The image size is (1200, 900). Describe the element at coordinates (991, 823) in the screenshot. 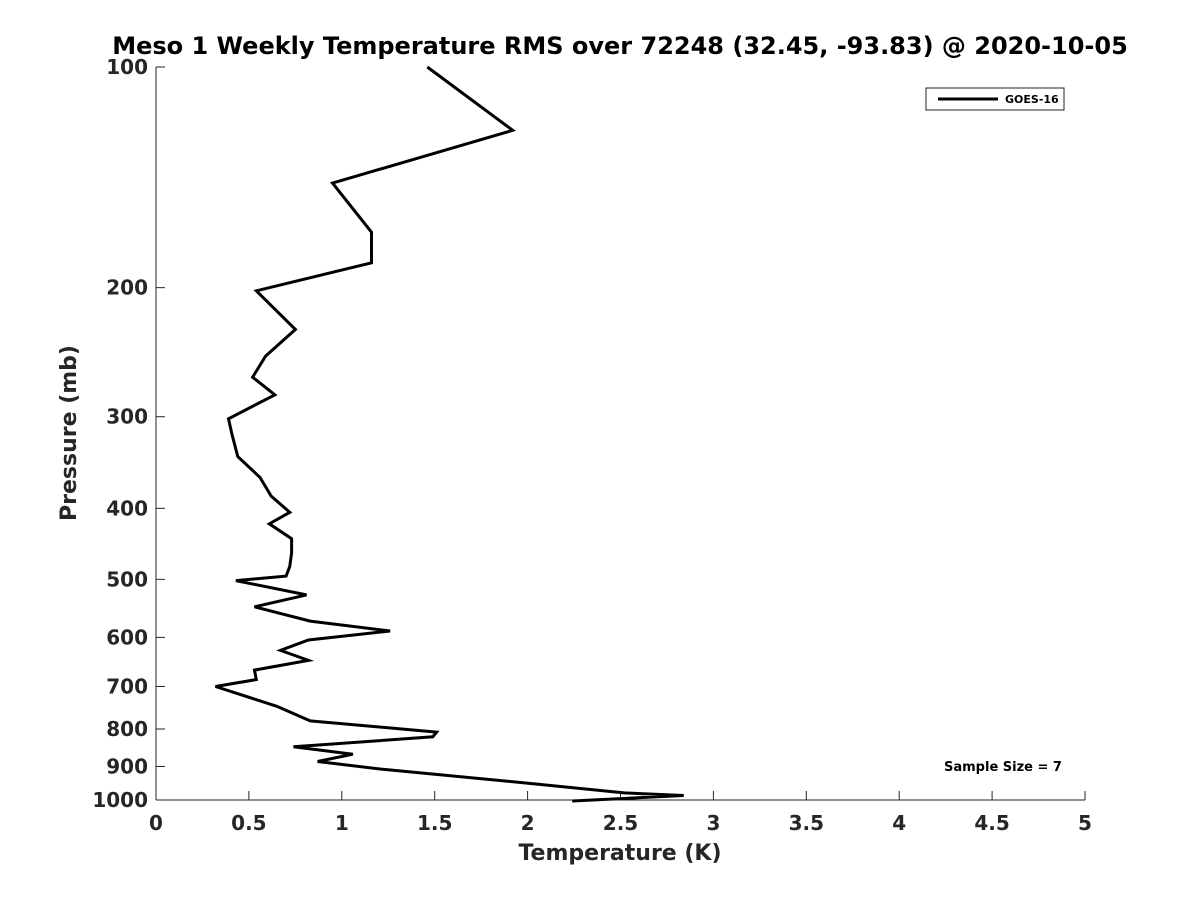

I see `x-tick-label: 4.5` at that location.